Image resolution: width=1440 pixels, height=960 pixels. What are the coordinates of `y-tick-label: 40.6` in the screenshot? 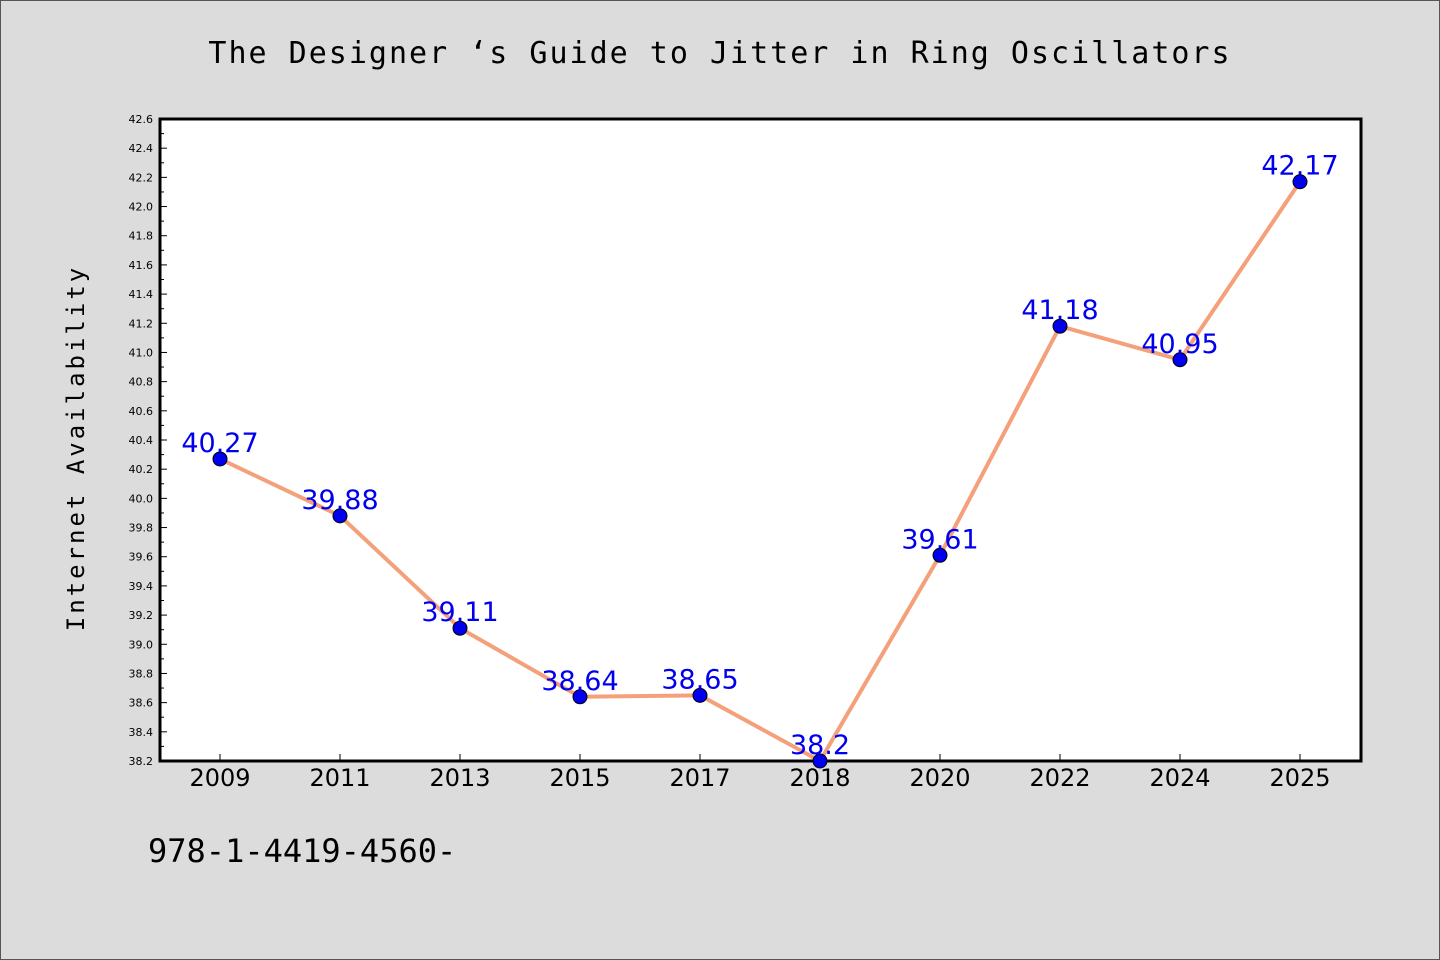 It's located at (141, 411).